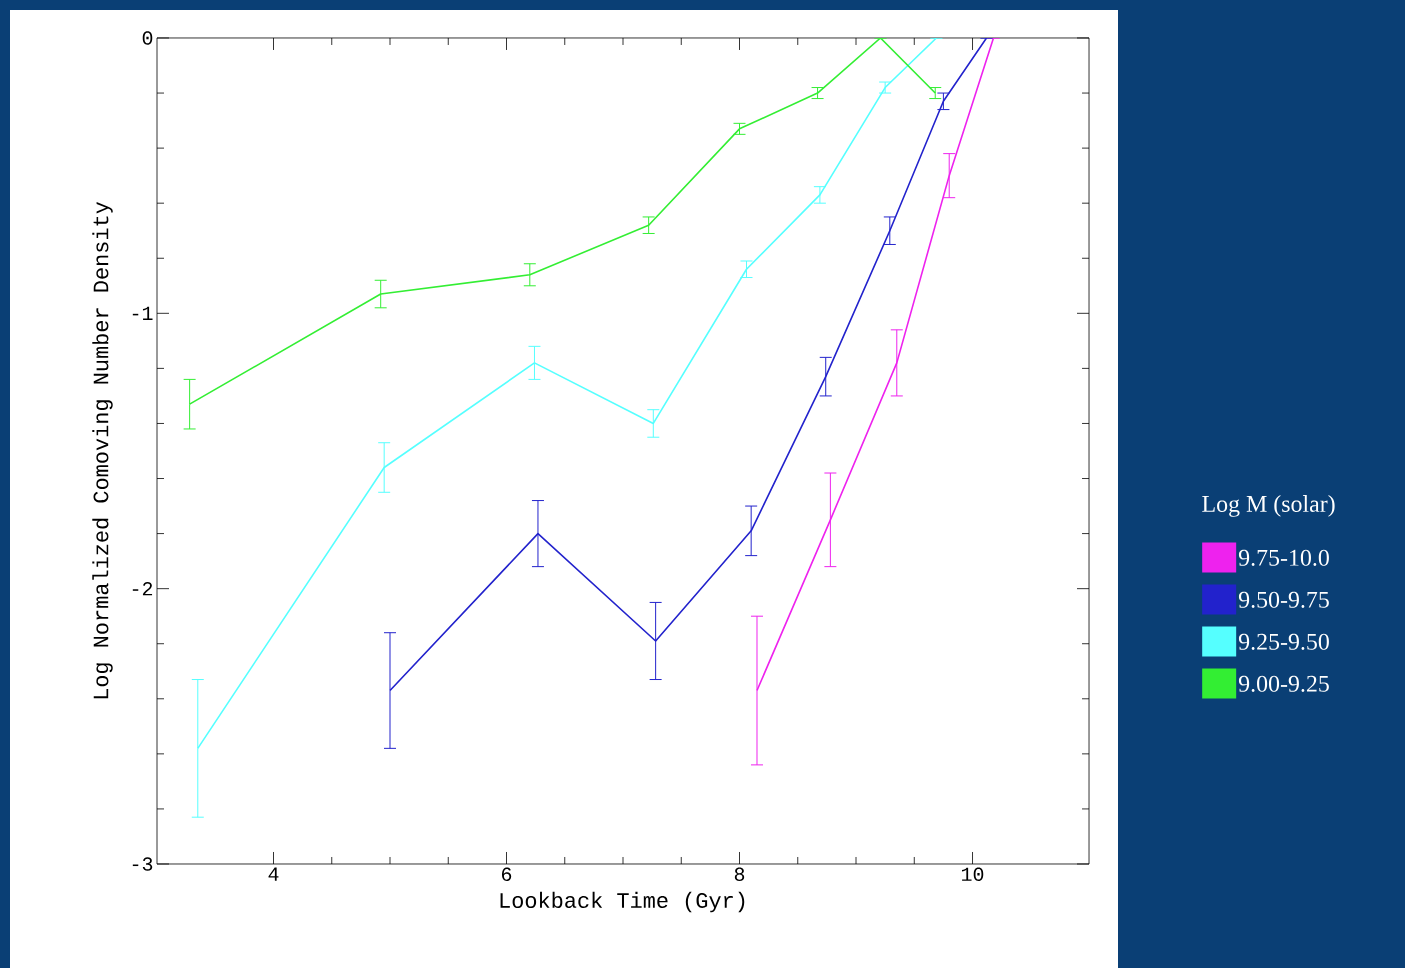 Image resolution: width=1405 pixels, height=968 pixels. Describe the element at coordinates (1283, 683) in the screenshot. I see `legend-label: 9.00-9.25` at that location.